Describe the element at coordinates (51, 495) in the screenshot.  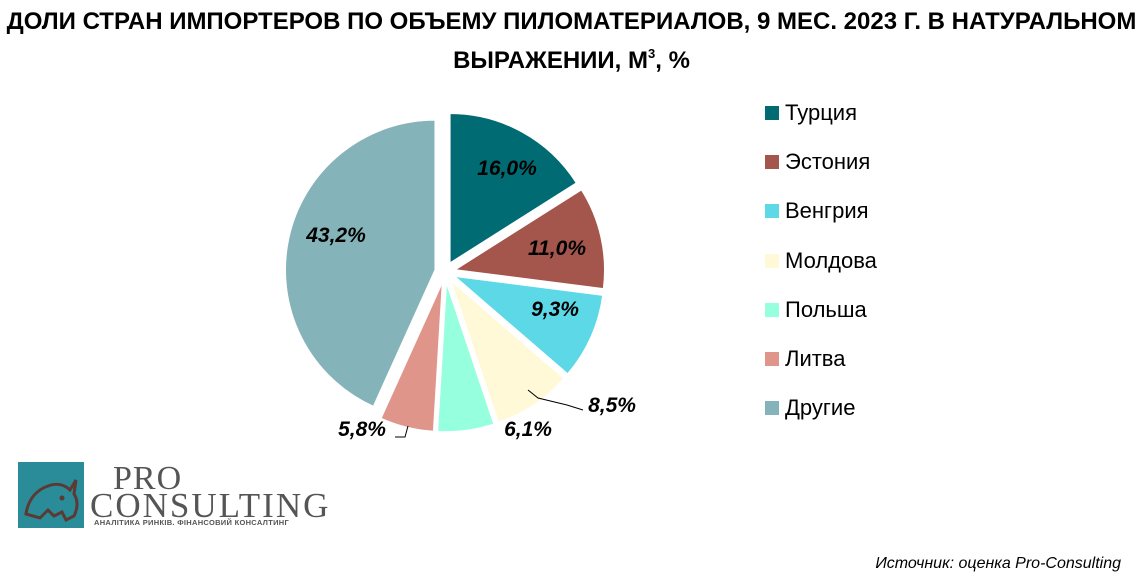
I see `rhino-logo-icon` at that location.